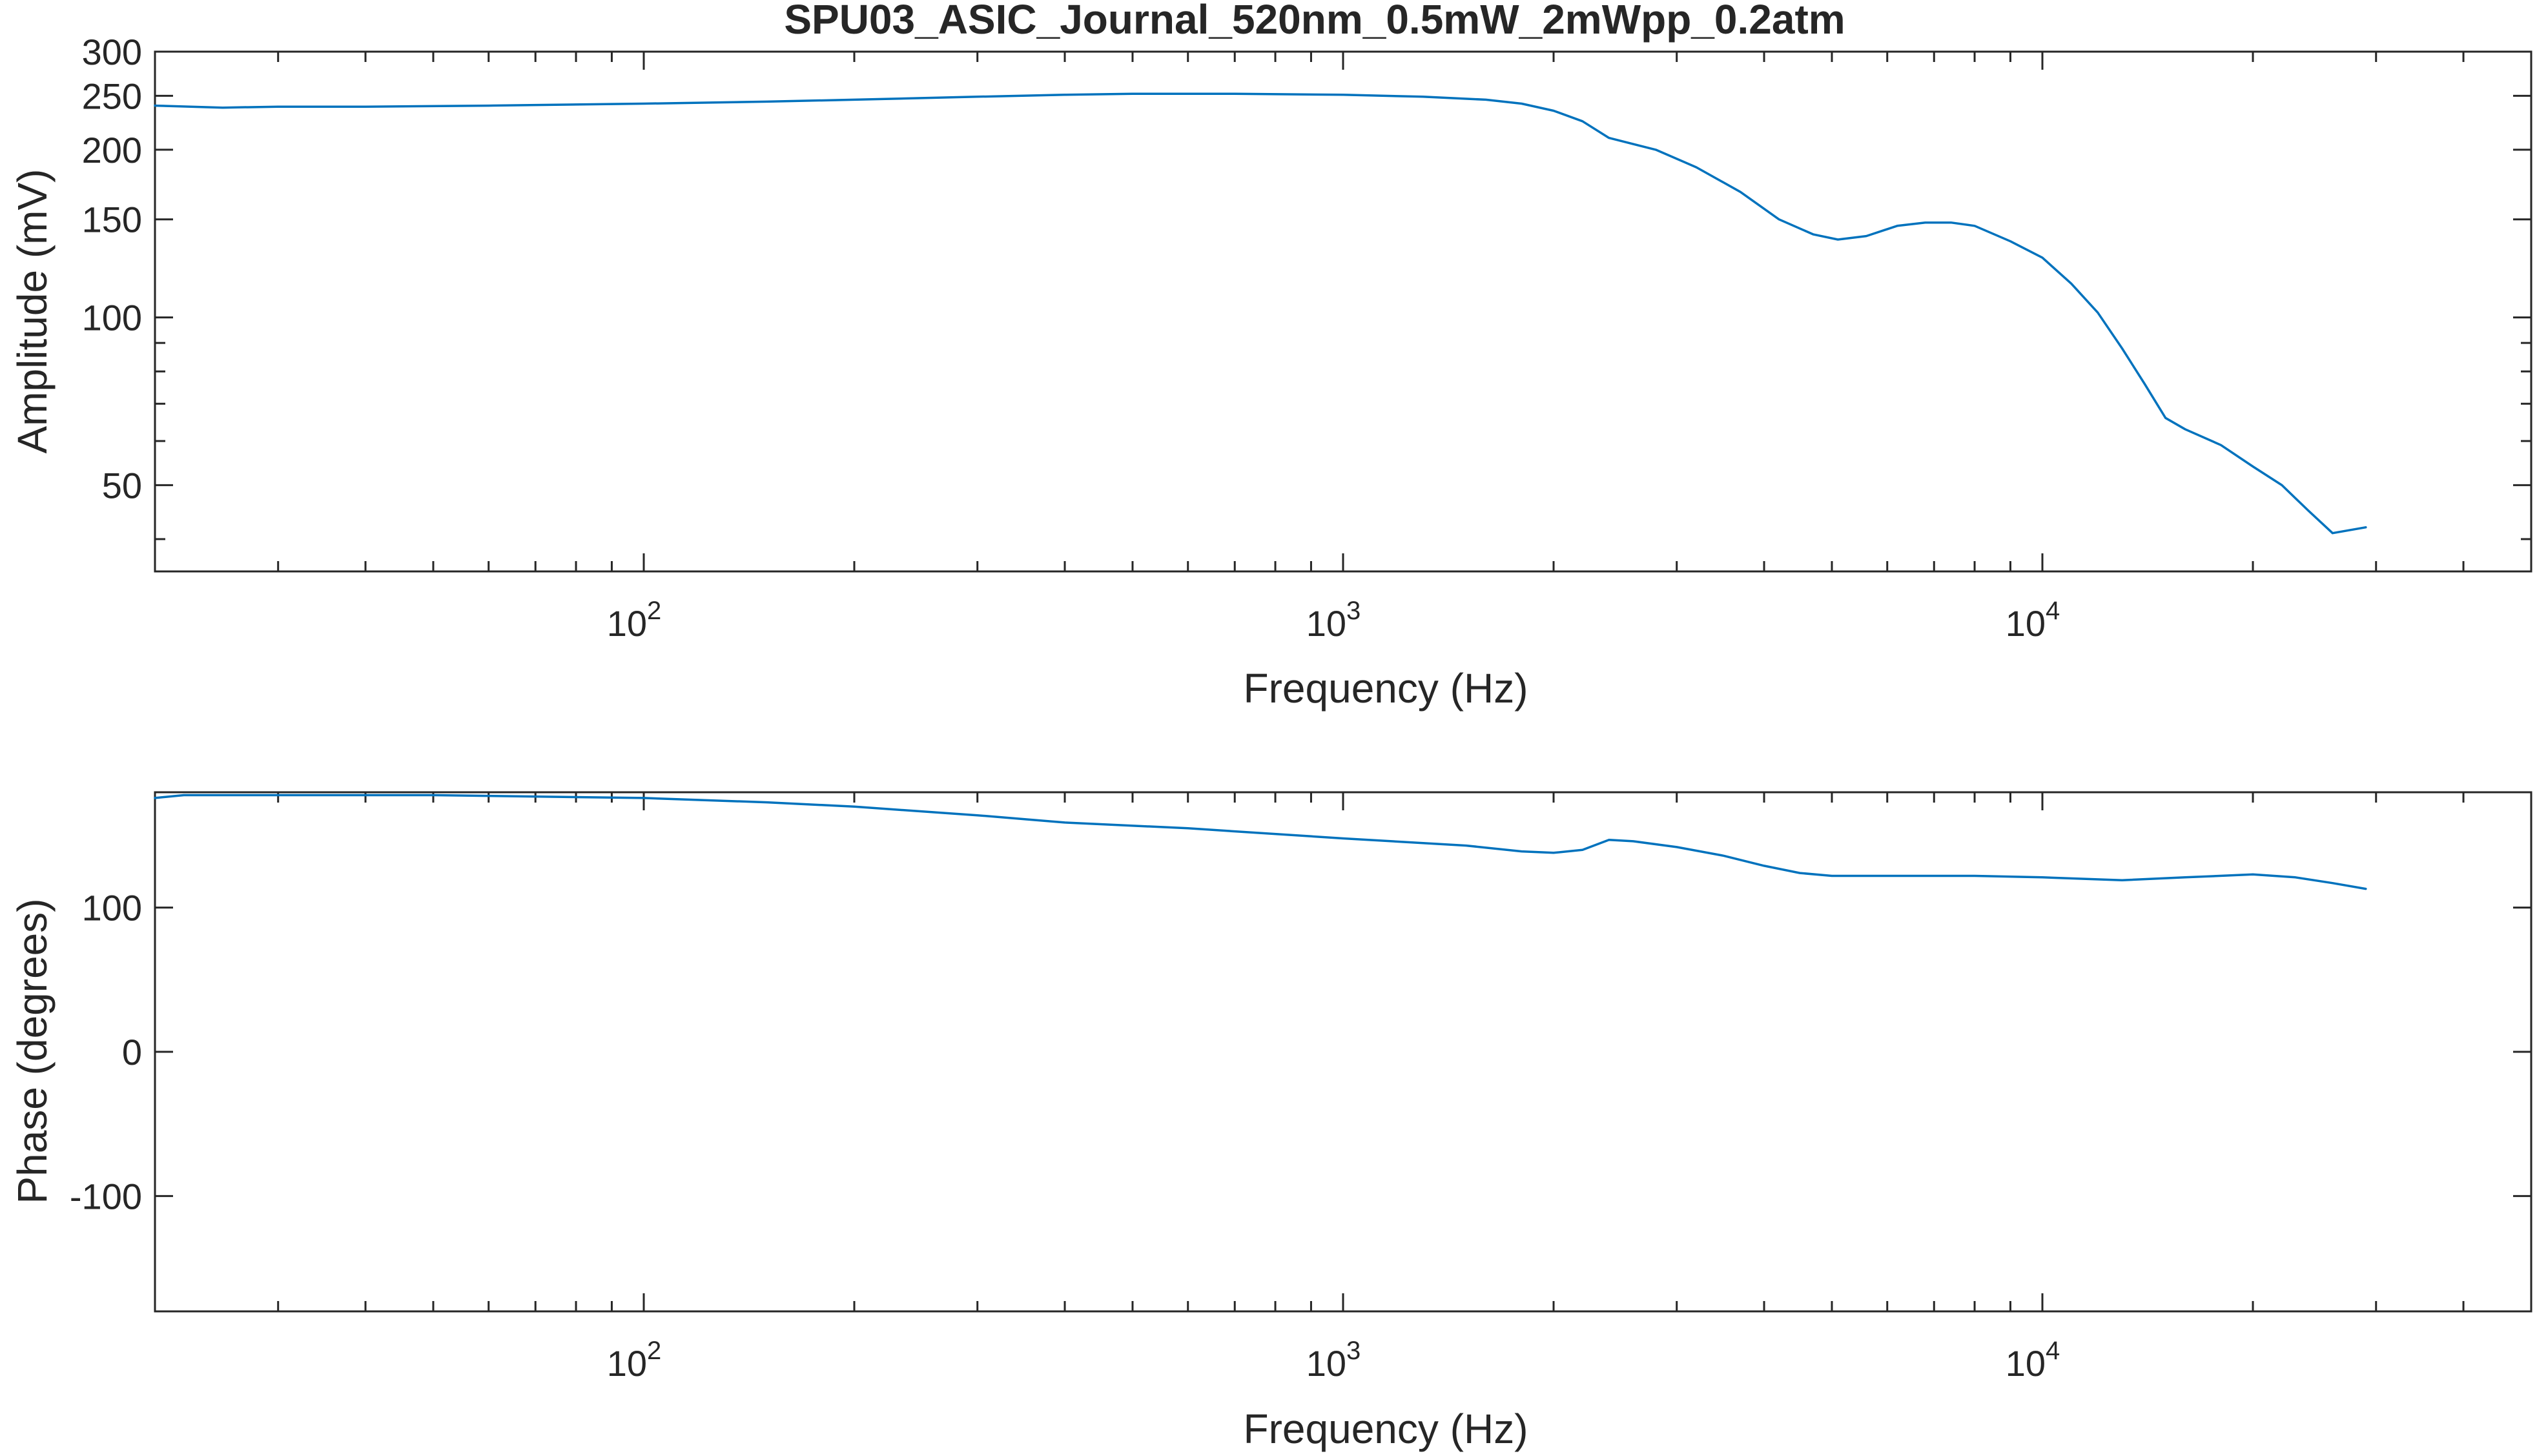 This screenshot has width=2537, height=1456. What do you see at coordinates (2033, 620) in the screenshot?
I see `amplitude-x-tick-label: 10⁴` at bounding box center [2033, 620].